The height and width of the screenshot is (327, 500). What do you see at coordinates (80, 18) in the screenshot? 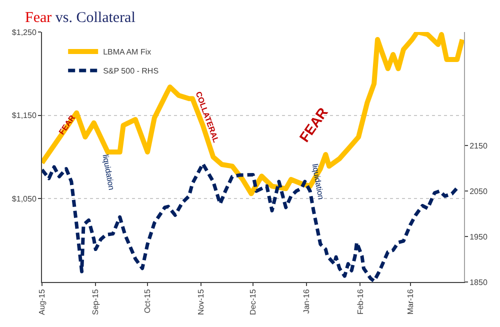
I see `chart-title: Fear vs. Collateral` at bounding box center [80, 18].